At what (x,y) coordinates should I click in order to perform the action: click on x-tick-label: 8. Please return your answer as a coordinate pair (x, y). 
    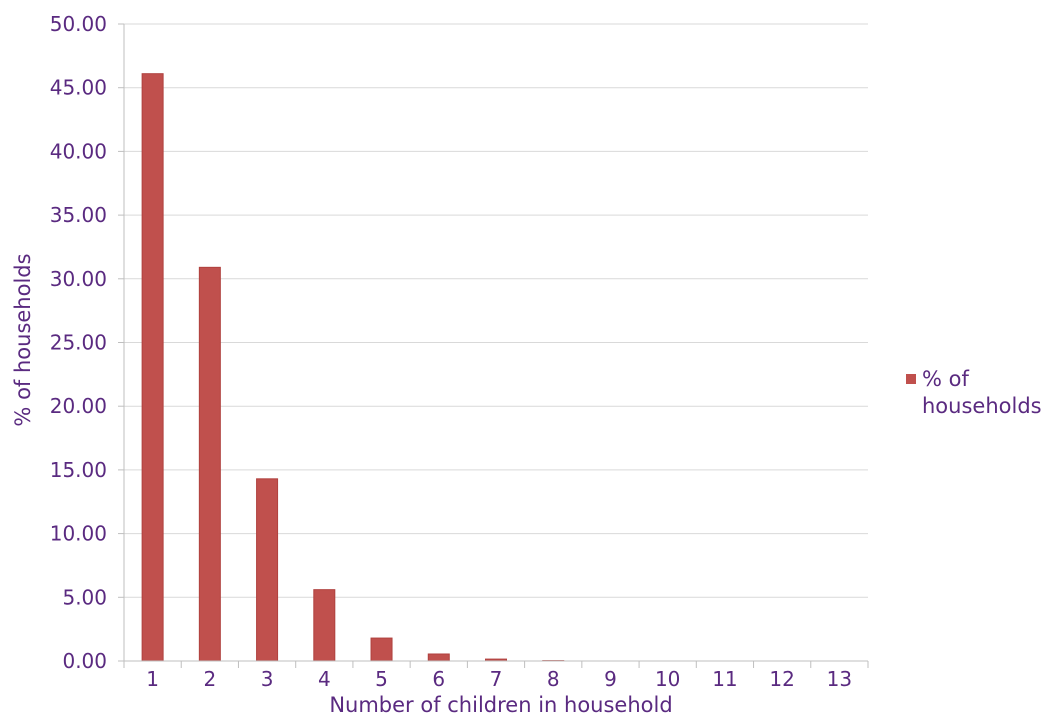
    Looking at the image, I should click on (553, 679).